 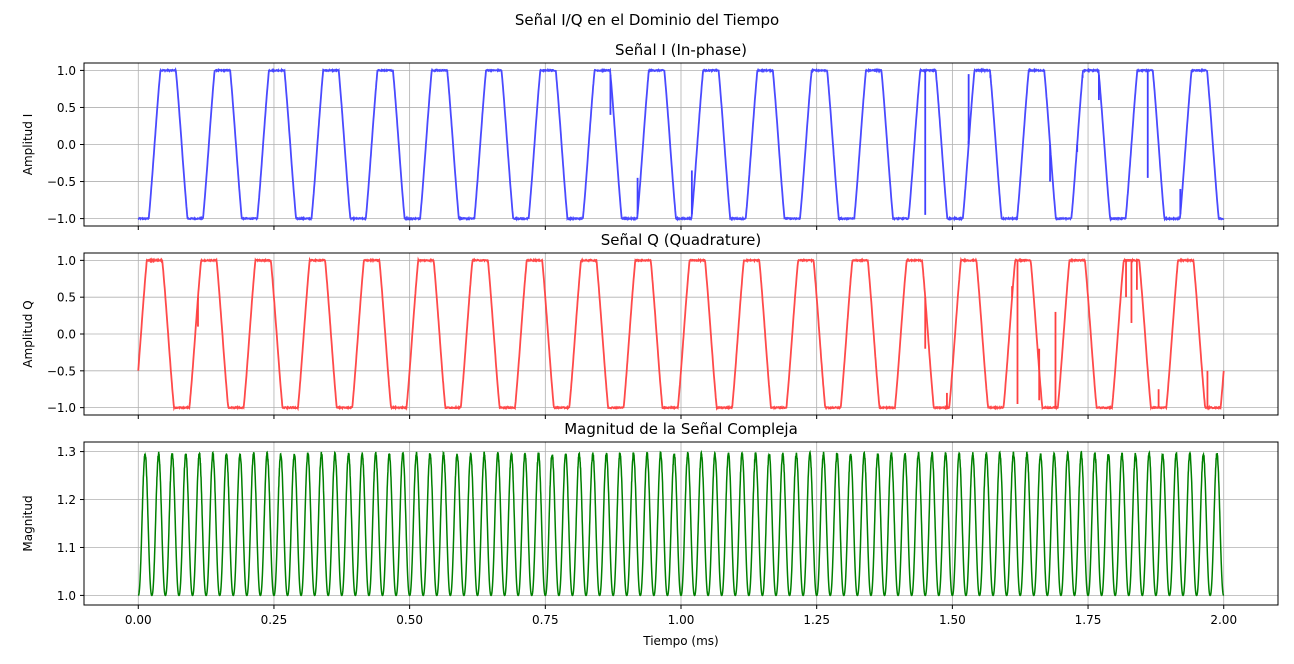 What do you see at coordinates (409, 620) in the screenshot?
I see `x-tick-label: 0.50` at bounding box center [409, 620].